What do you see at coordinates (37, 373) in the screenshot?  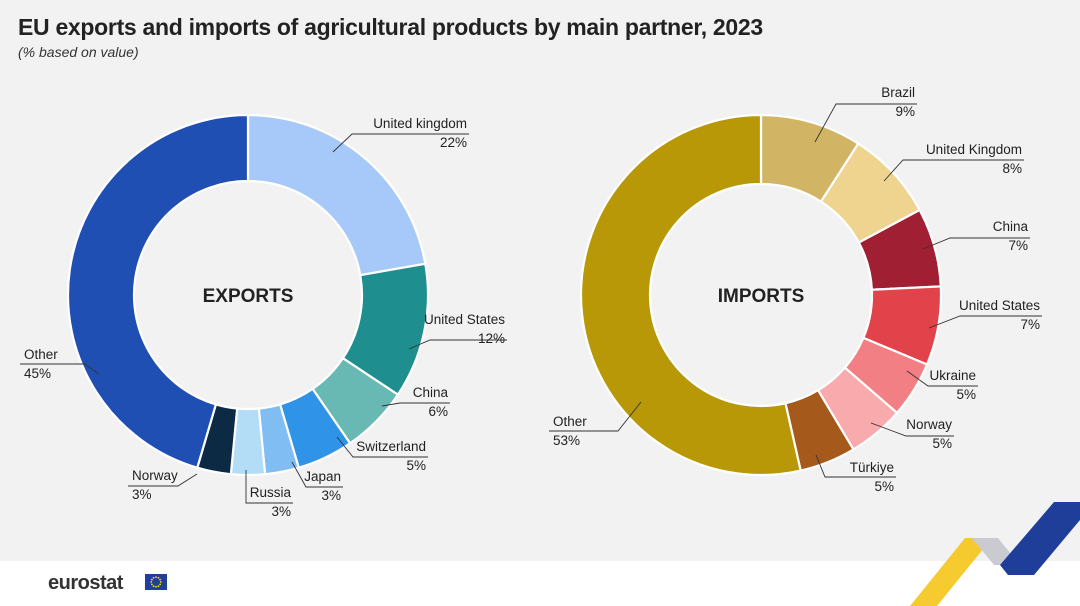 I see `slice-value-label: 45%` at bounding box center [37, 373].